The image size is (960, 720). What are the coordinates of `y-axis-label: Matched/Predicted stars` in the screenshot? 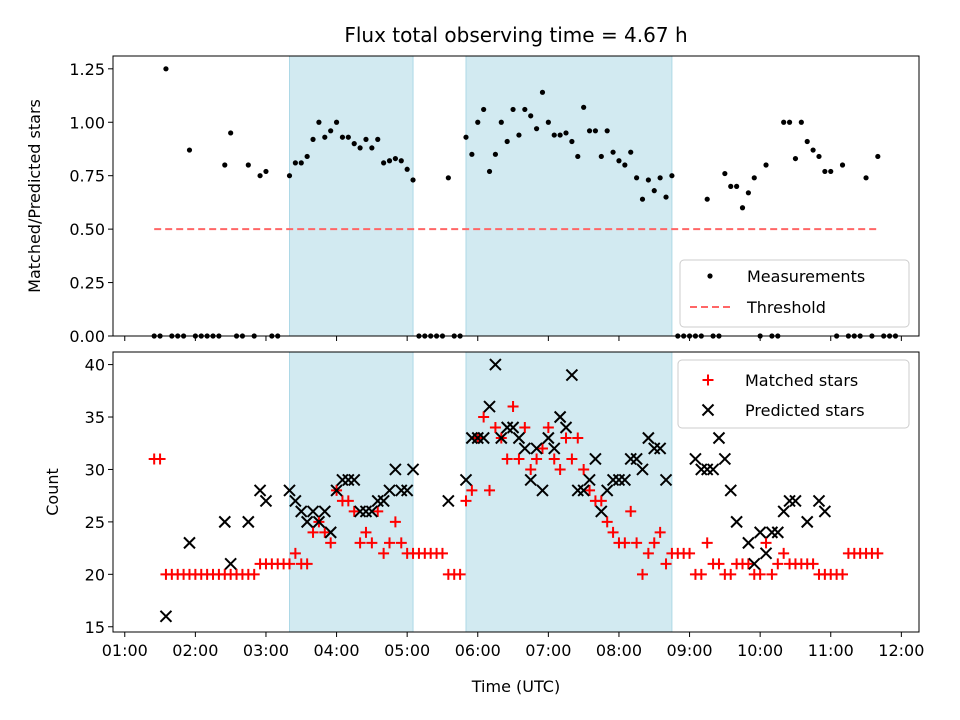 It's located at (34, 196).